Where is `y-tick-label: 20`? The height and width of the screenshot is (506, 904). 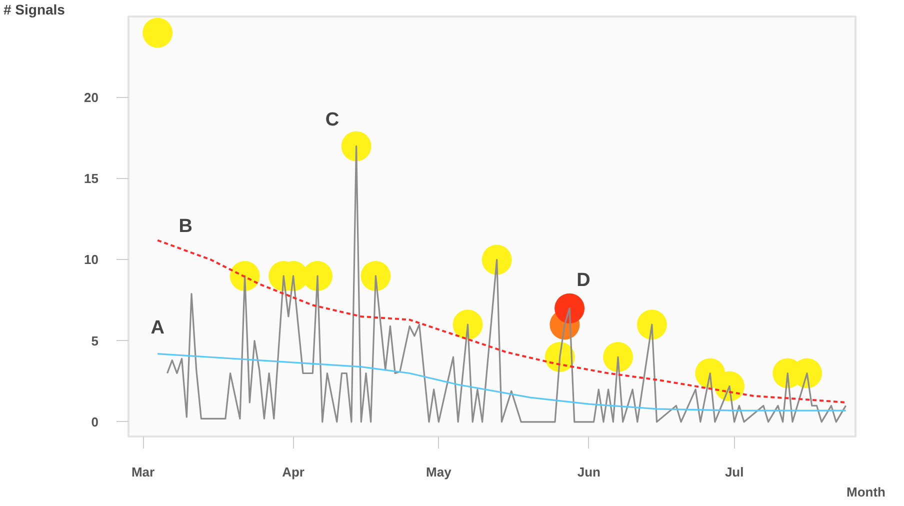
y-tick-label: 20 is located at coordinates (91, 98).